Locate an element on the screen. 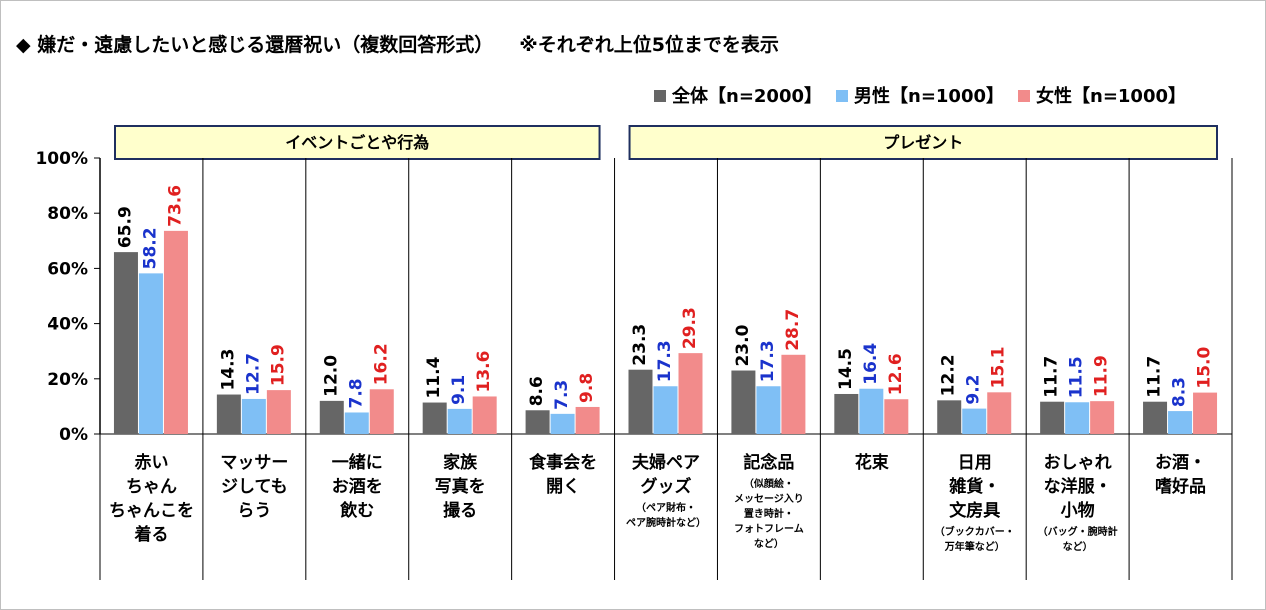 The height and width of the screenshot is (610, 1266). category-label-1-1: ジしても is located at coordinates (254, 487).